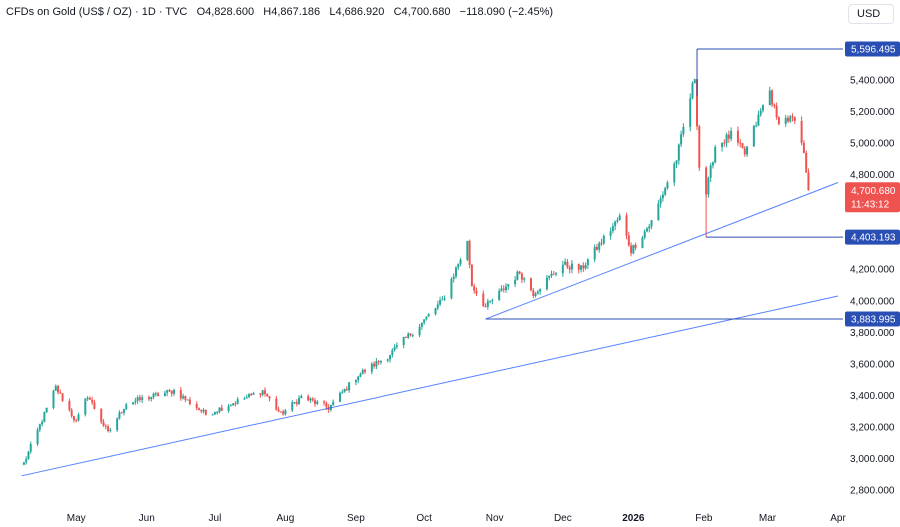 The width and height of the screenshot is (900, 527). I want to click on current-price-label: 4,700.680, so click(873, 191).